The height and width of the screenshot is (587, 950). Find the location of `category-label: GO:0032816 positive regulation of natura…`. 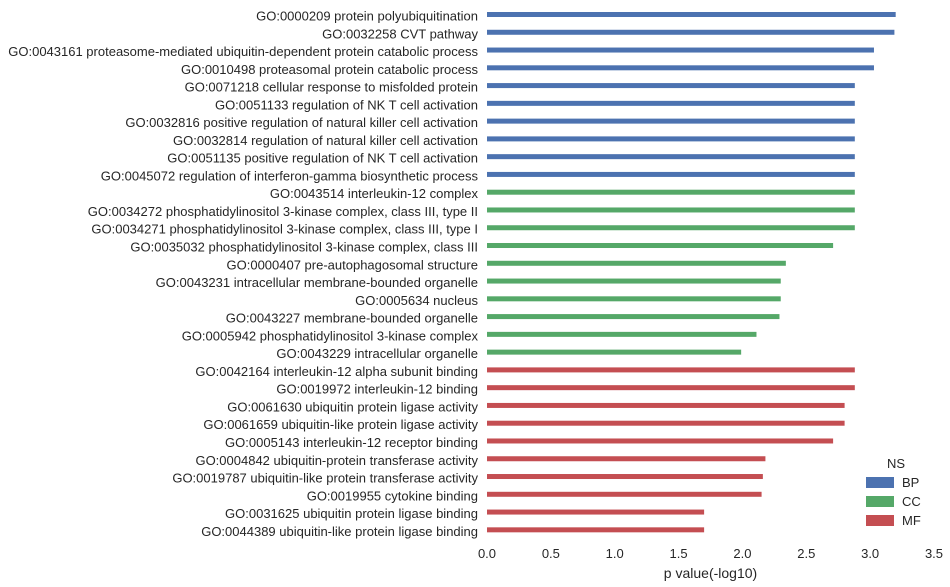

category-label: GO:0032816 positive regulation of natura… is located at coordinates (301, 122).